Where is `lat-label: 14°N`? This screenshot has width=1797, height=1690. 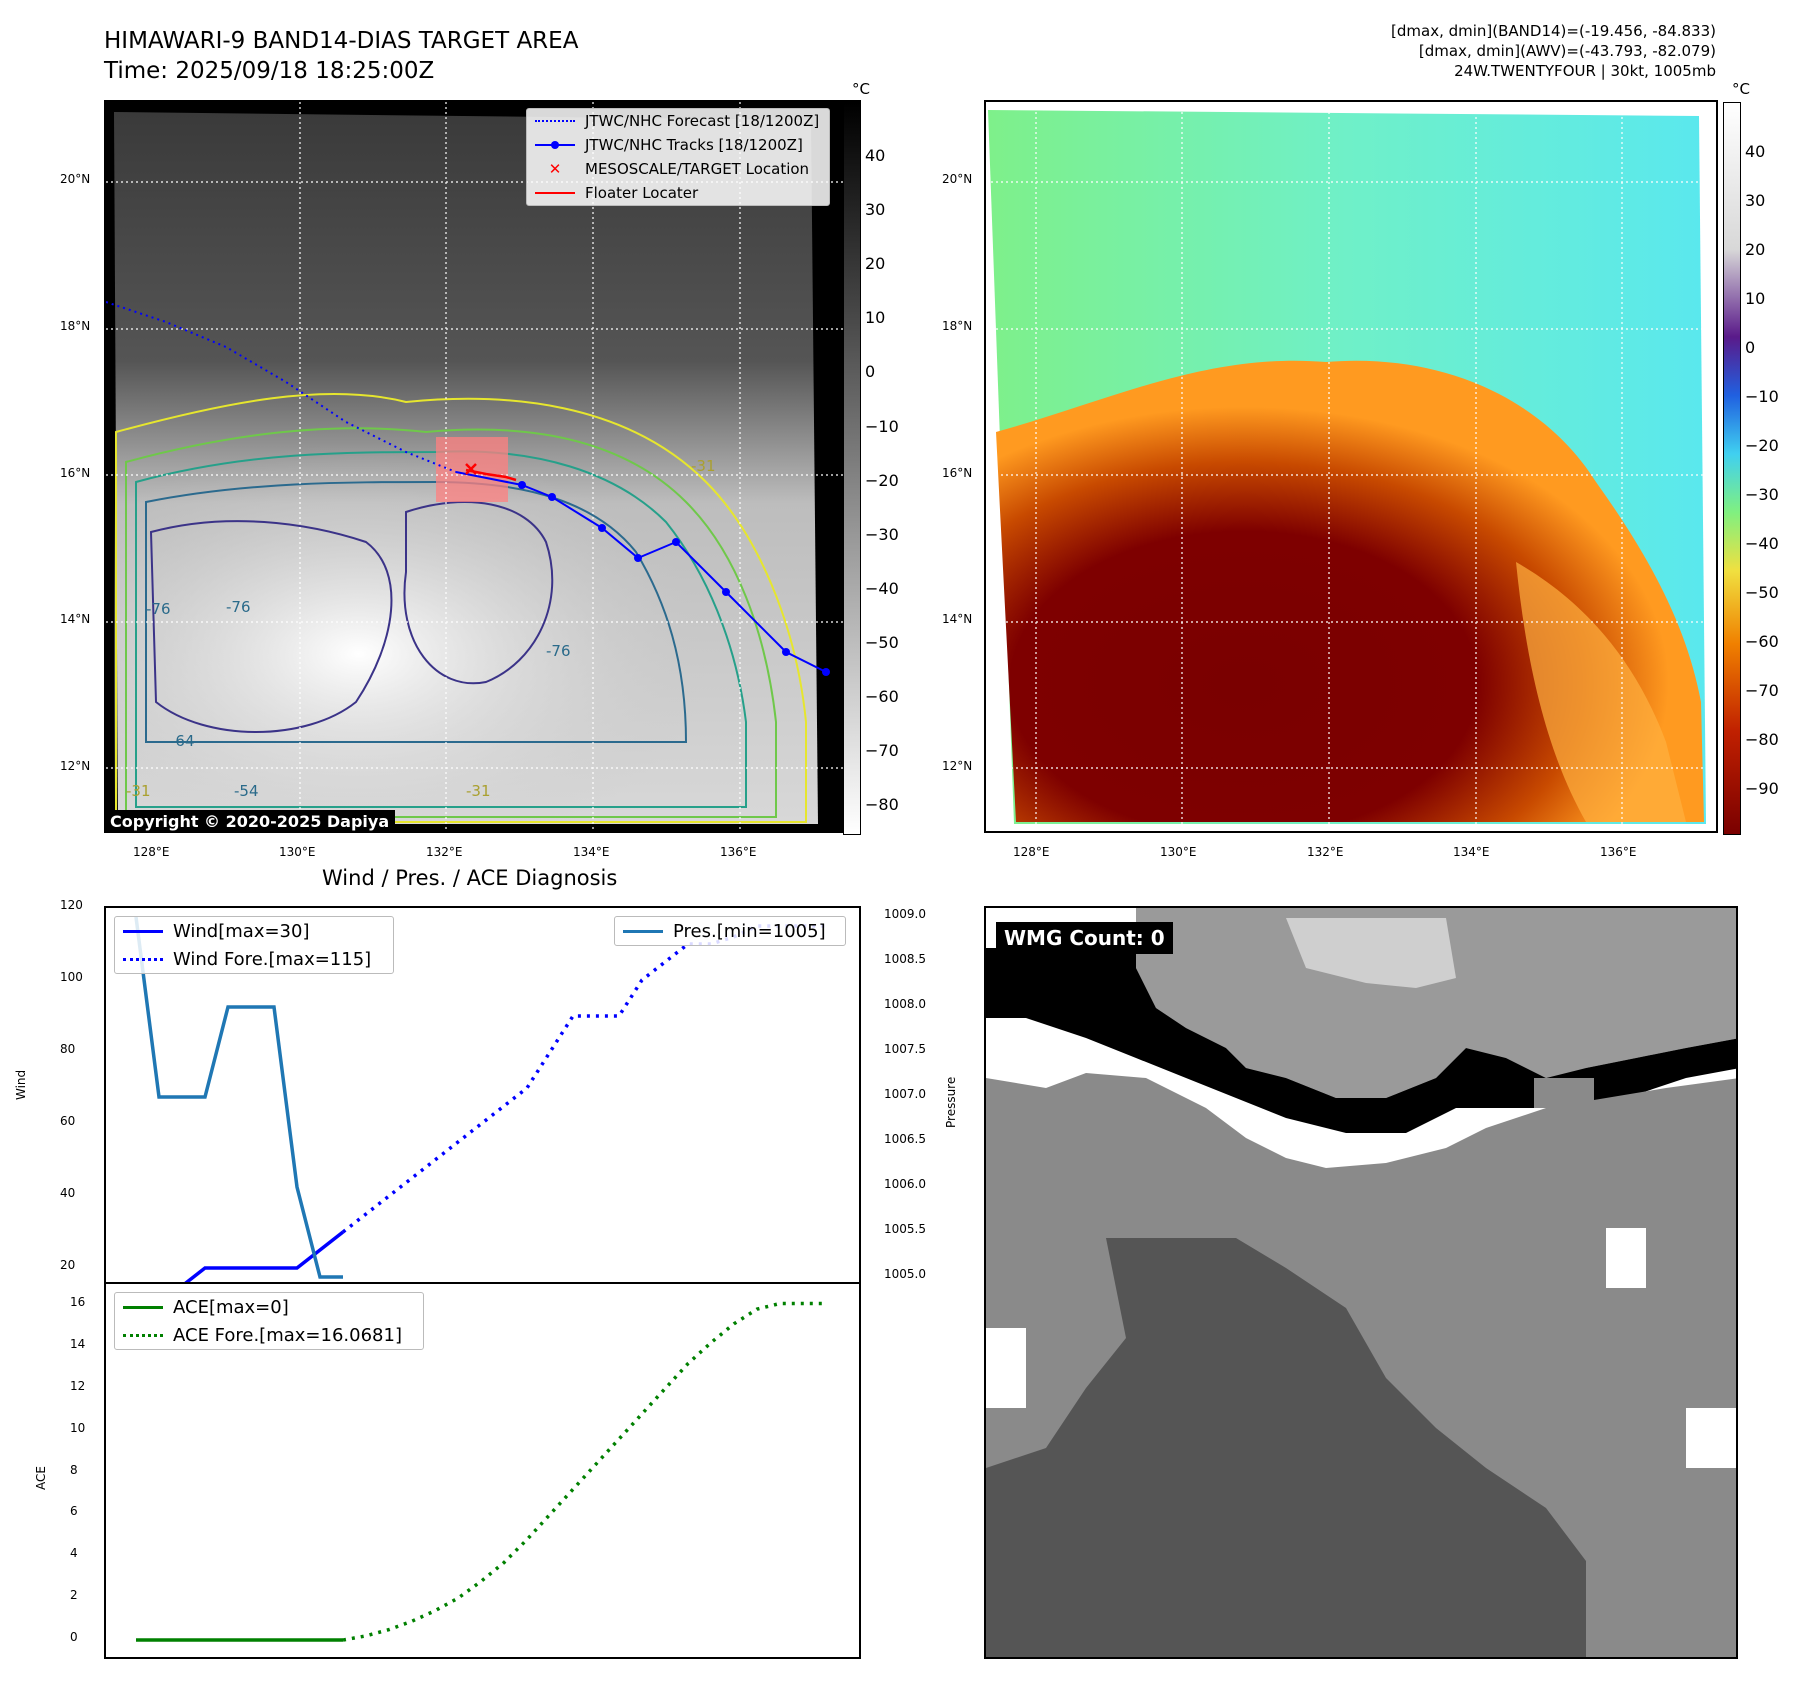
lat-label: 14°N is located at coordinates (75, 619).